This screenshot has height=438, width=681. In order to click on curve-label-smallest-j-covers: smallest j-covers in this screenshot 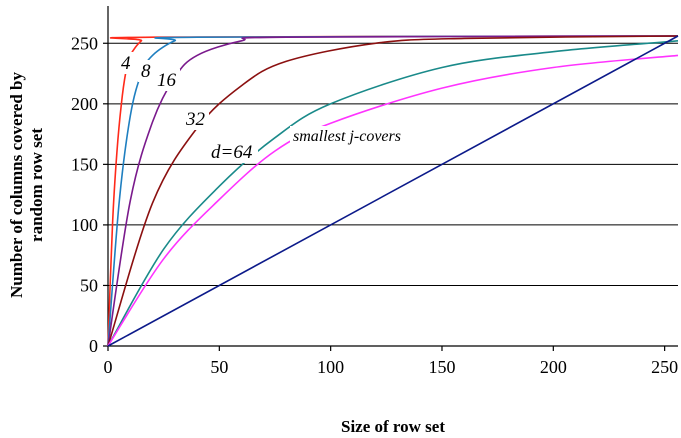, I will do `click(347, 136)`.